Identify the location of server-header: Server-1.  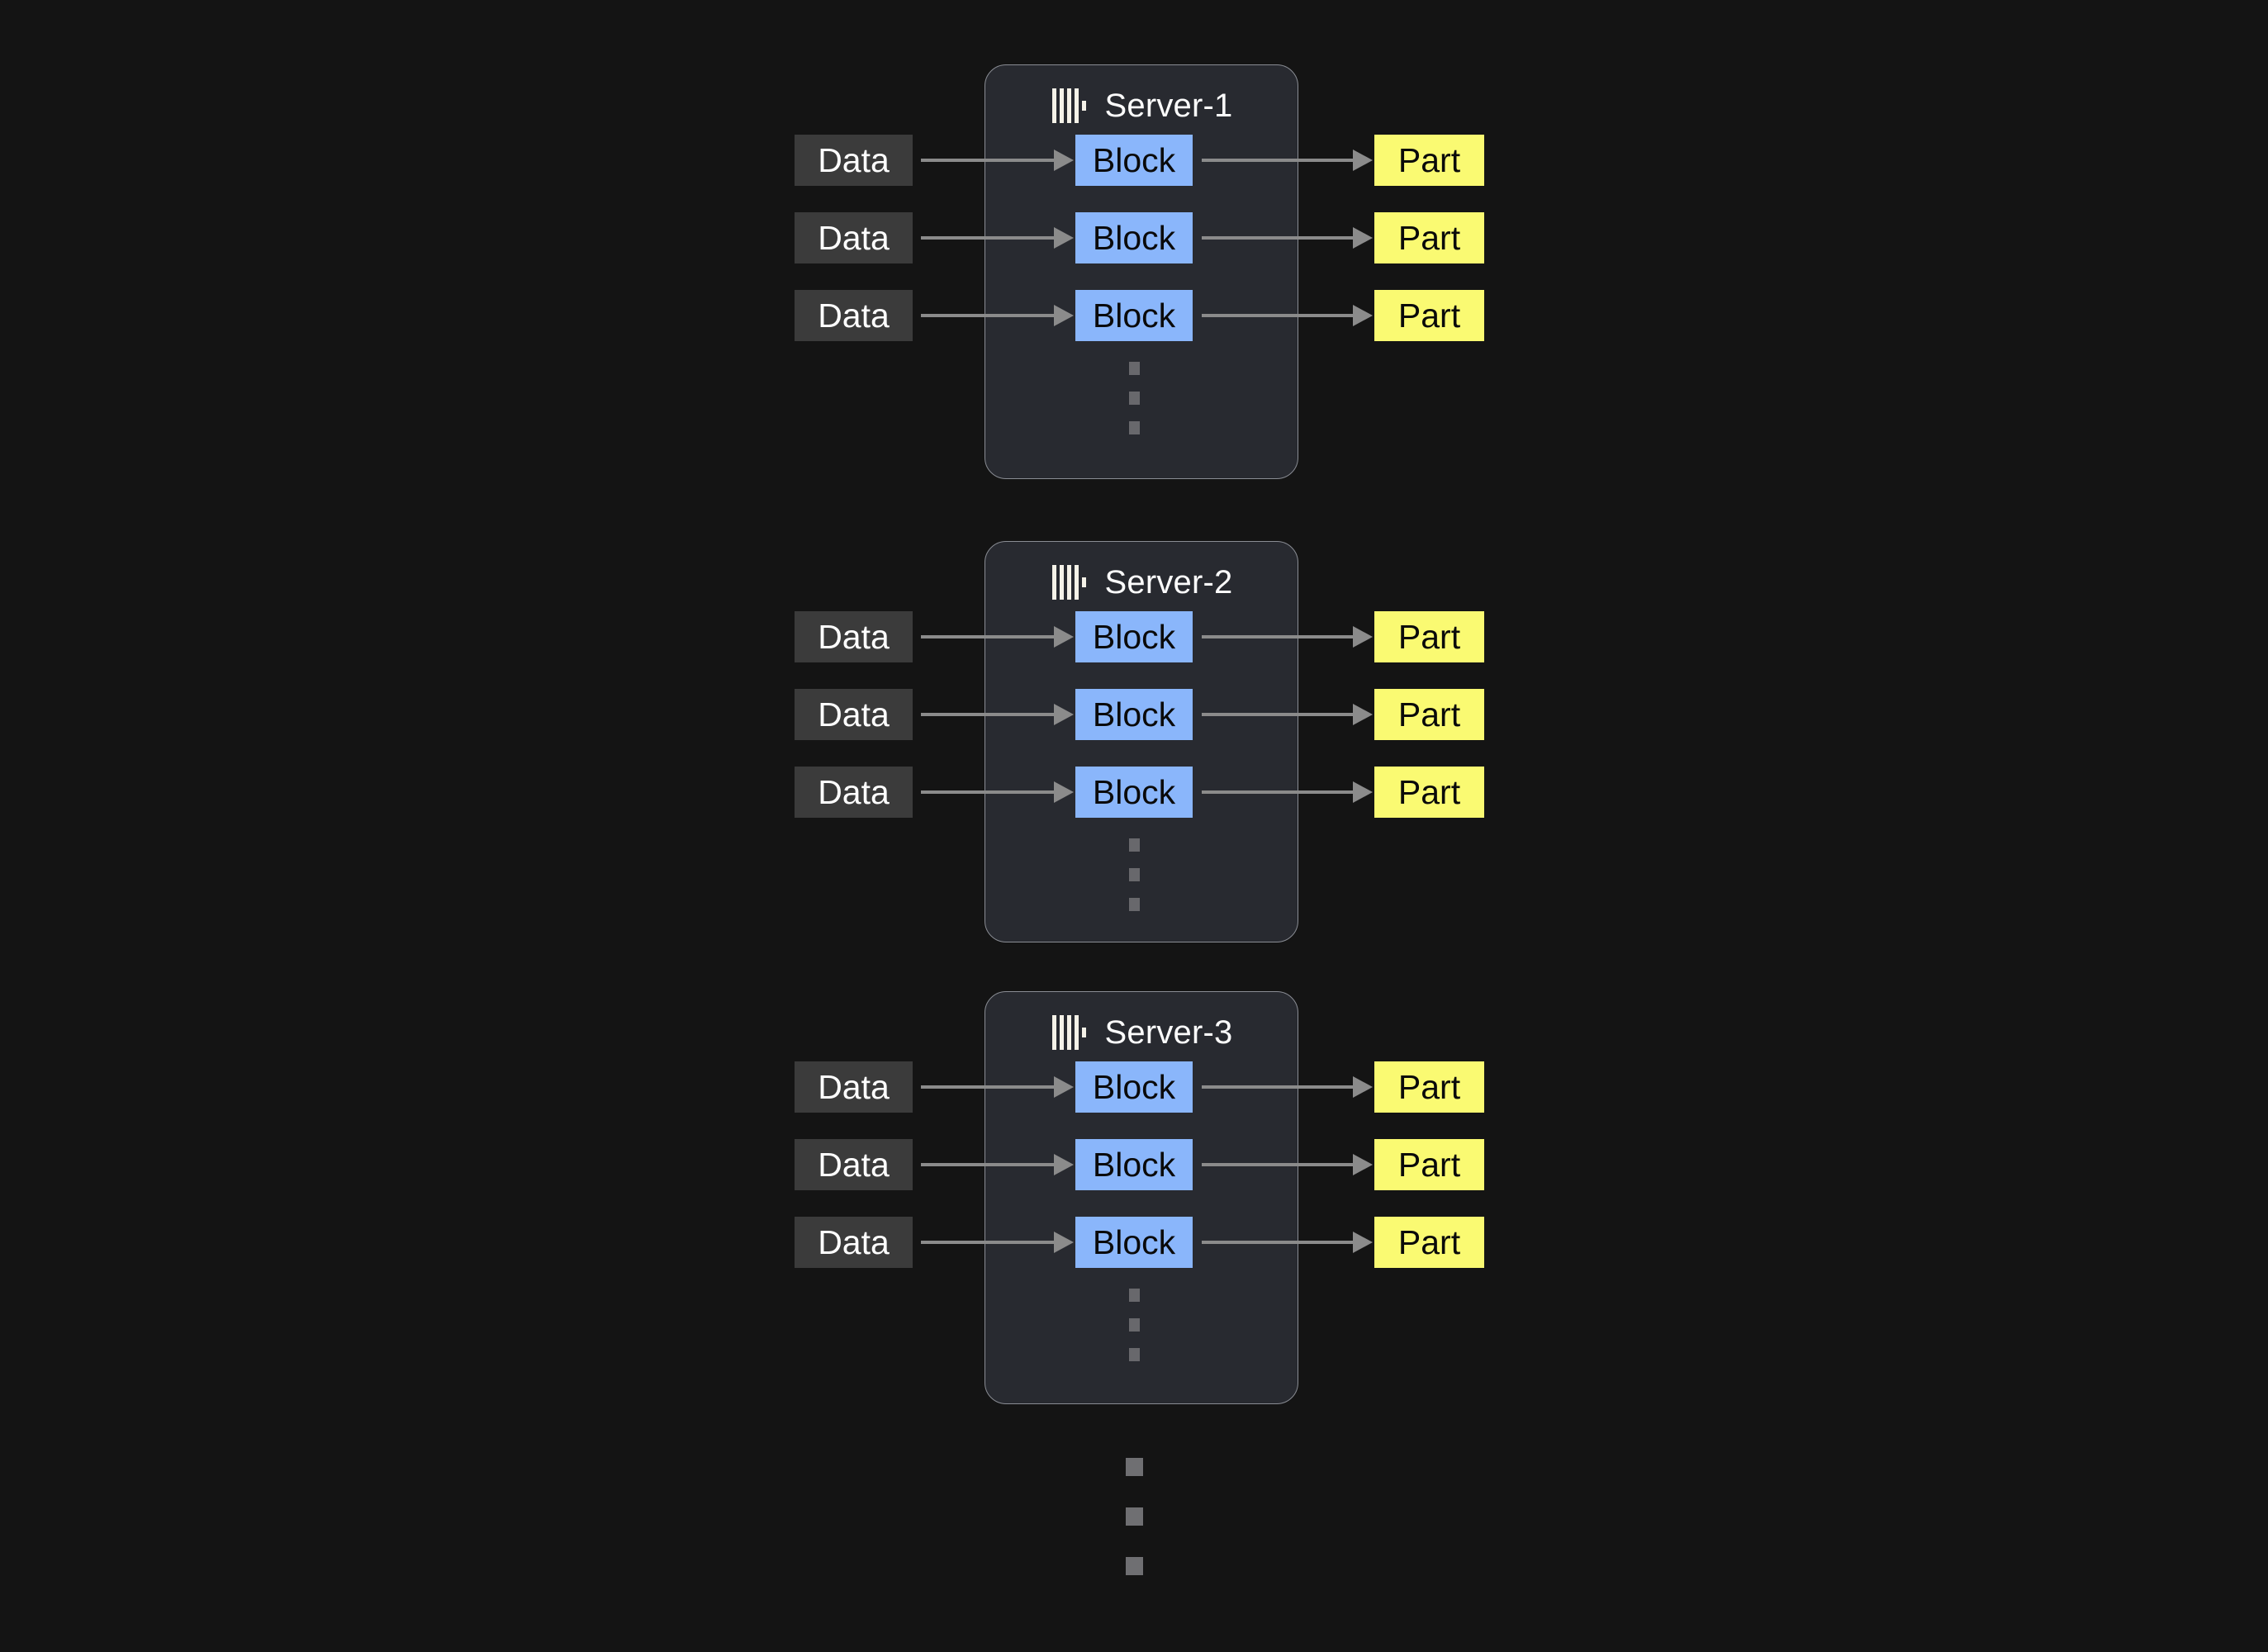
(1142, 106).